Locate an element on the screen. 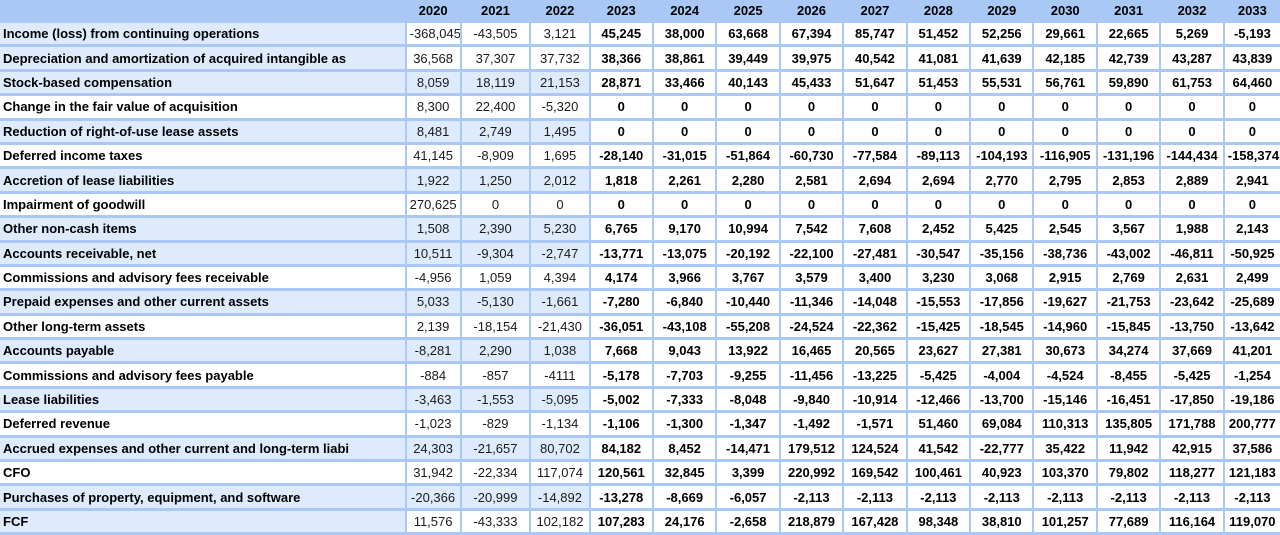 This screenshot has width=1280, height=535. historical-value-2022: 2,012 is located at coordinates (560, 180).